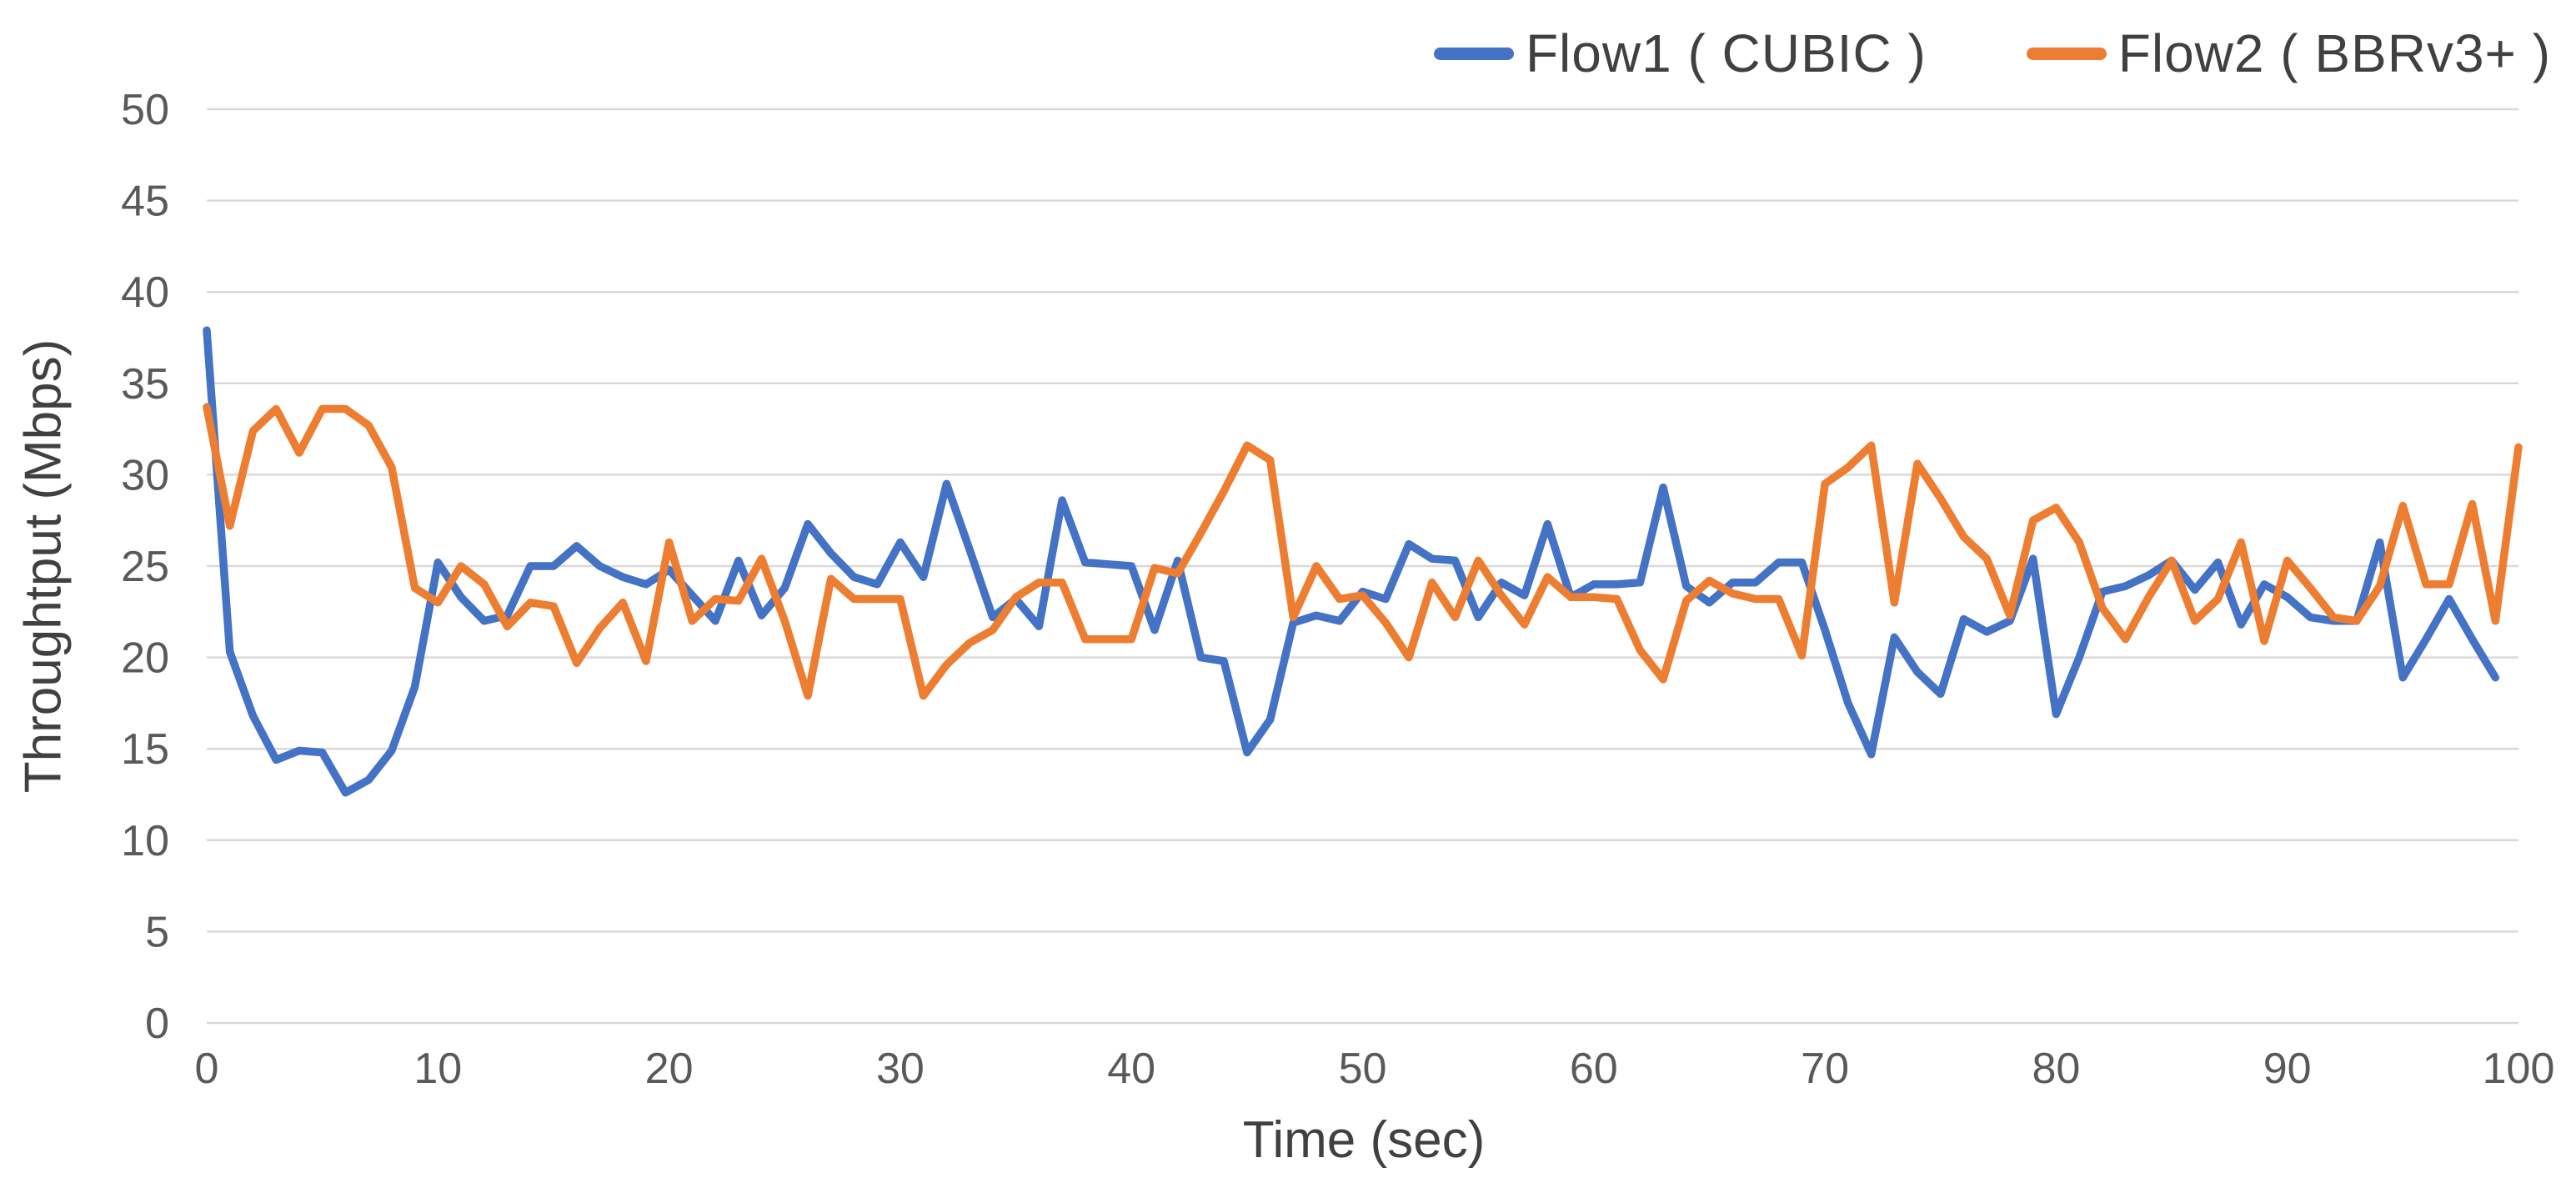  What do you see at coordinates (1363, 1069) in the screenshot?
I see `x-tick-label: 50` at bounding box center [1363, 1069].